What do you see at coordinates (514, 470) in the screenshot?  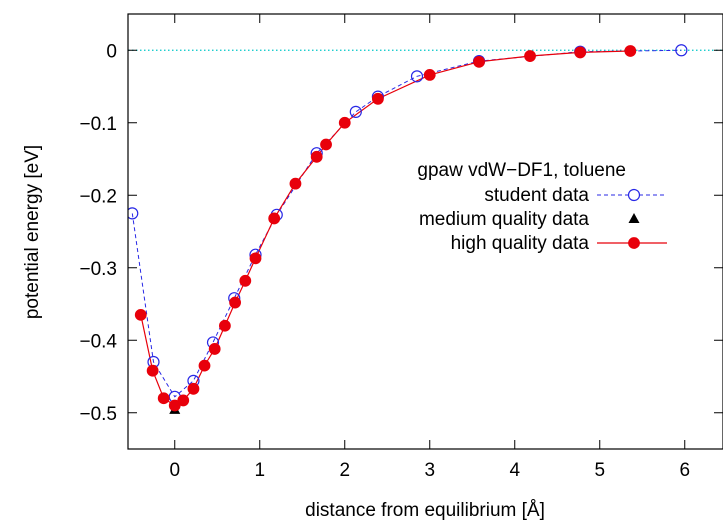 I see `x-tick-label: 4` at bounding box center [514, 470].